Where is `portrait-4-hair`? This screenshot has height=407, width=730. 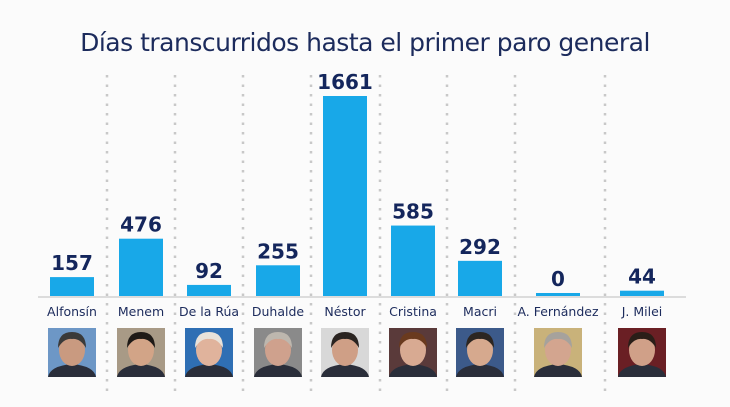
portrait-4-hair is located at coordinates (345, 340).